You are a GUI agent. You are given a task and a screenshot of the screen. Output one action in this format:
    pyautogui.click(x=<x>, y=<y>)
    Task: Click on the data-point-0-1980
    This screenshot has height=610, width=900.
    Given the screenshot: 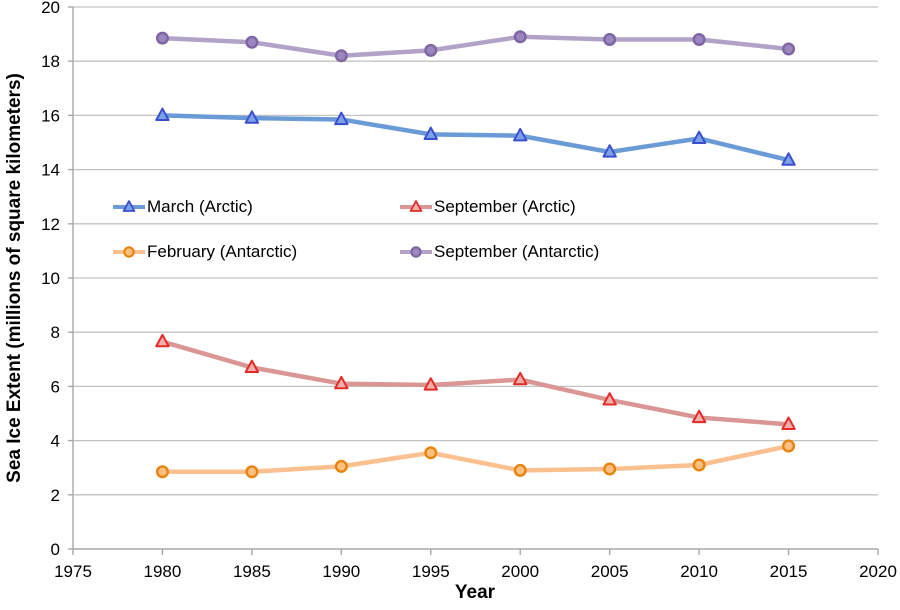 What is the action you would take?
    pyautogui.click(x=162, y=114)
    